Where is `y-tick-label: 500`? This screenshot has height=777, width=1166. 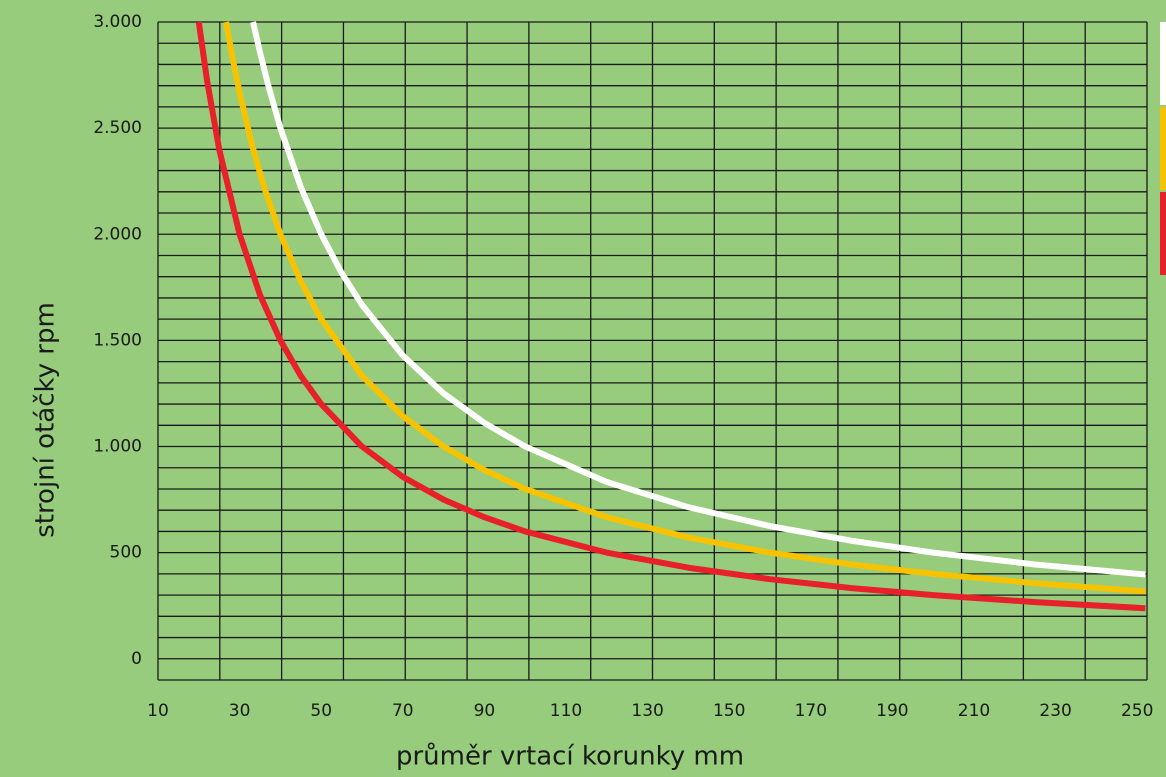 y-tick-label: 500 is located at coordinates (126, 553).